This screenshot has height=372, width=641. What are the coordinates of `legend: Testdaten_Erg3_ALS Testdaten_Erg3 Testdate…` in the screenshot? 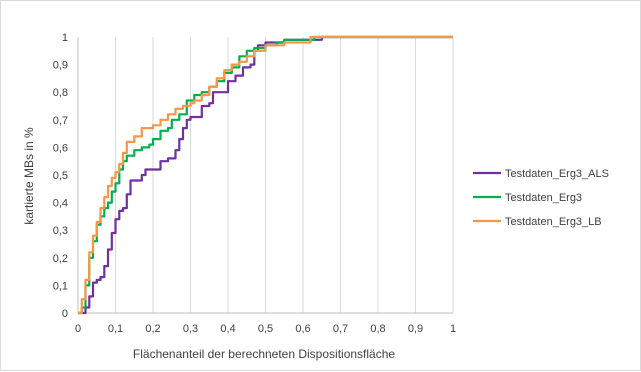 It's located at (541, 198).